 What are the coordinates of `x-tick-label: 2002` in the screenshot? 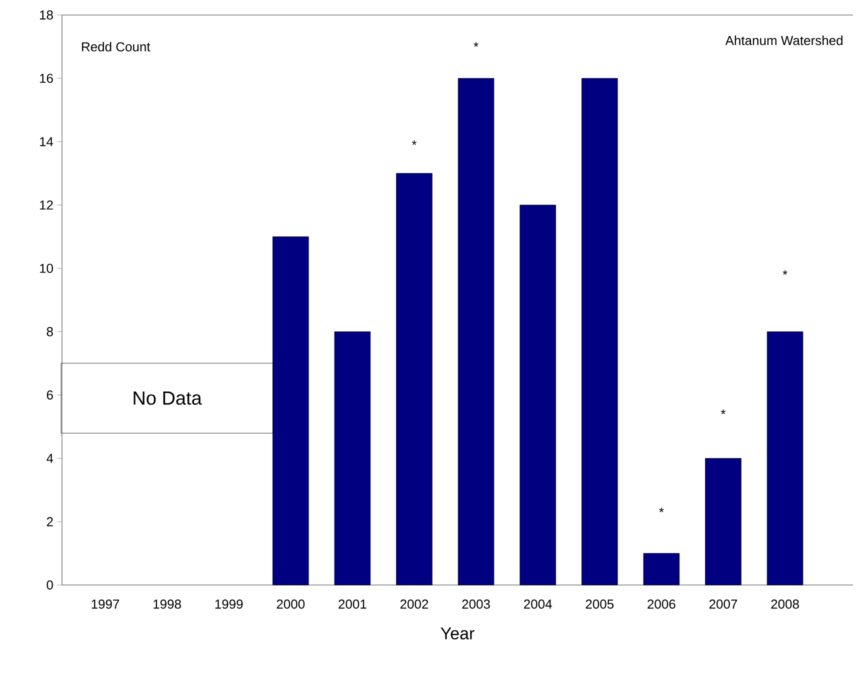 It's located at (414, 604).